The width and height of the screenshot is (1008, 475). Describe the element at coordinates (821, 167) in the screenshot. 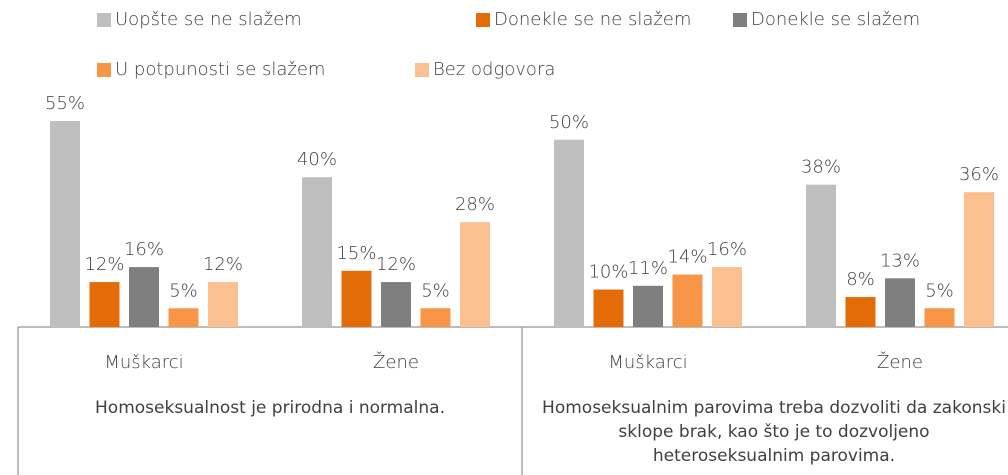

I see `value-label: 38%` at that location.